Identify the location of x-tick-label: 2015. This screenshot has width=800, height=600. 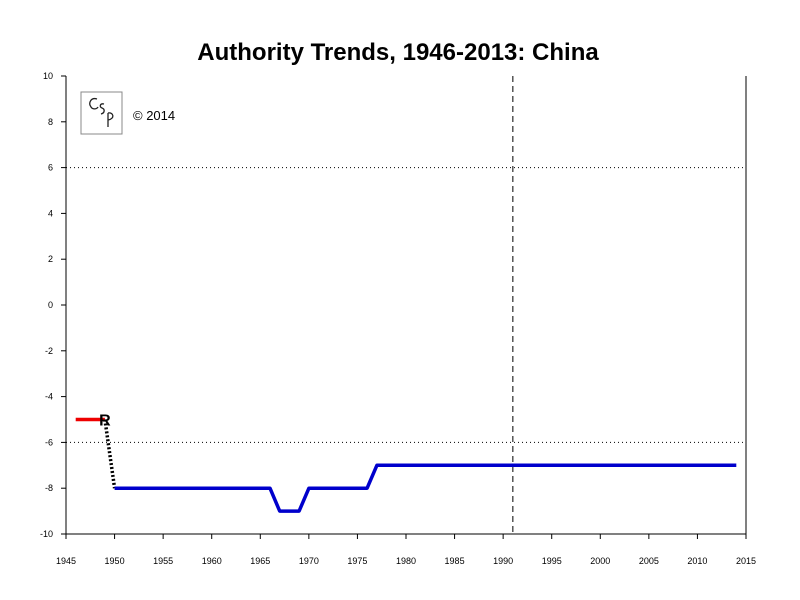
(746, 561).